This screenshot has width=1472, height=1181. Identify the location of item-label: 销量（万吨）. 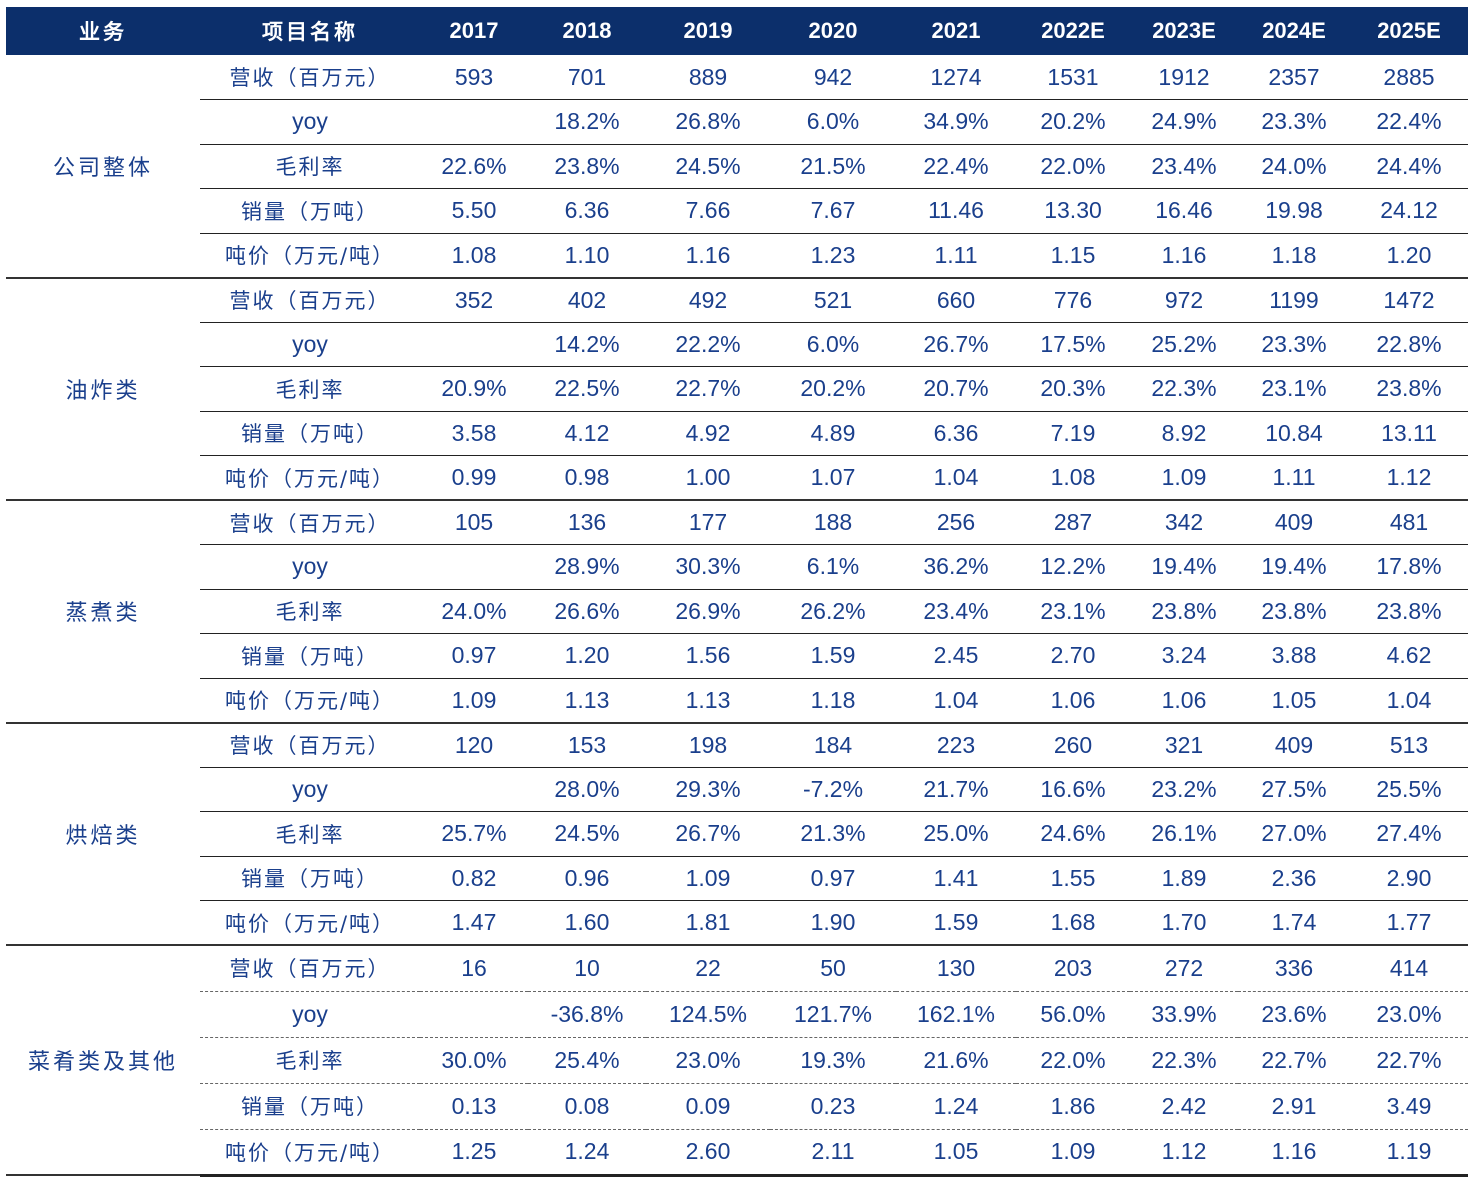
(310, 433).